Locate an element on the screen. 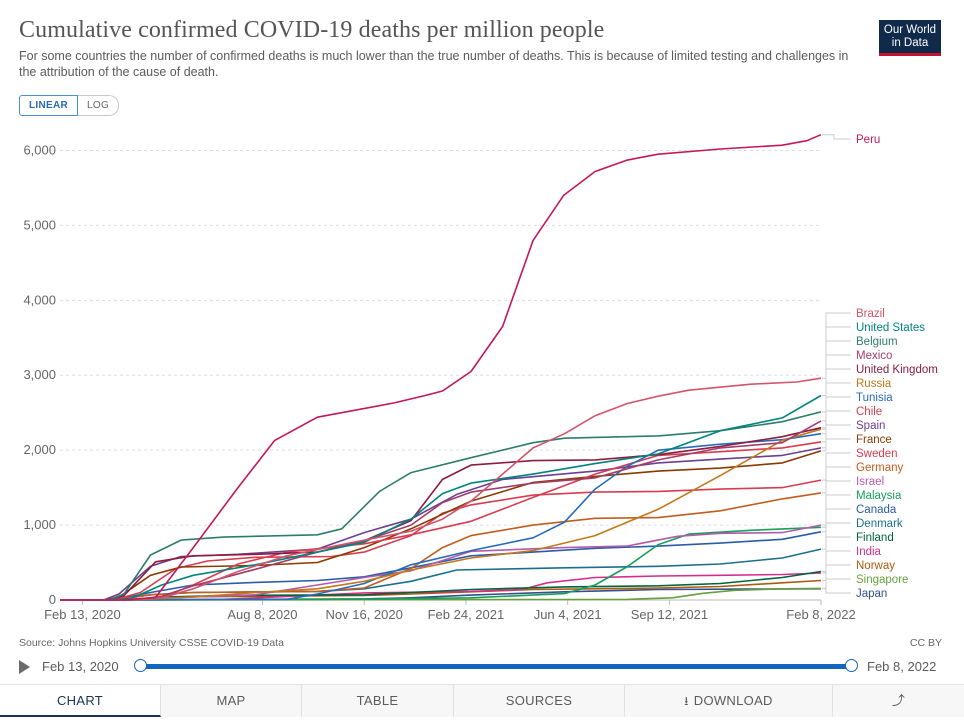  share-icon: ⤴ is located at coordinates (898, 700).